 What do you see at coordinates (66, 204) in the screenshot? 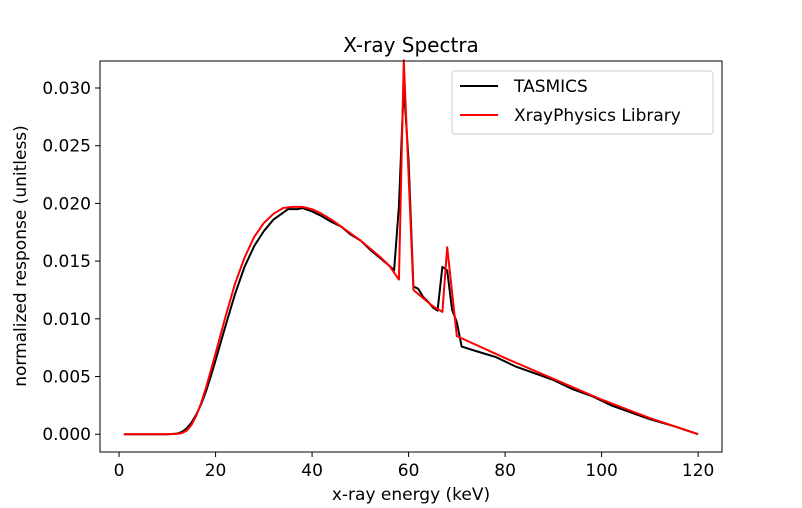
I see `y-tick-label: 0.020` at bounding box center [66, 204].